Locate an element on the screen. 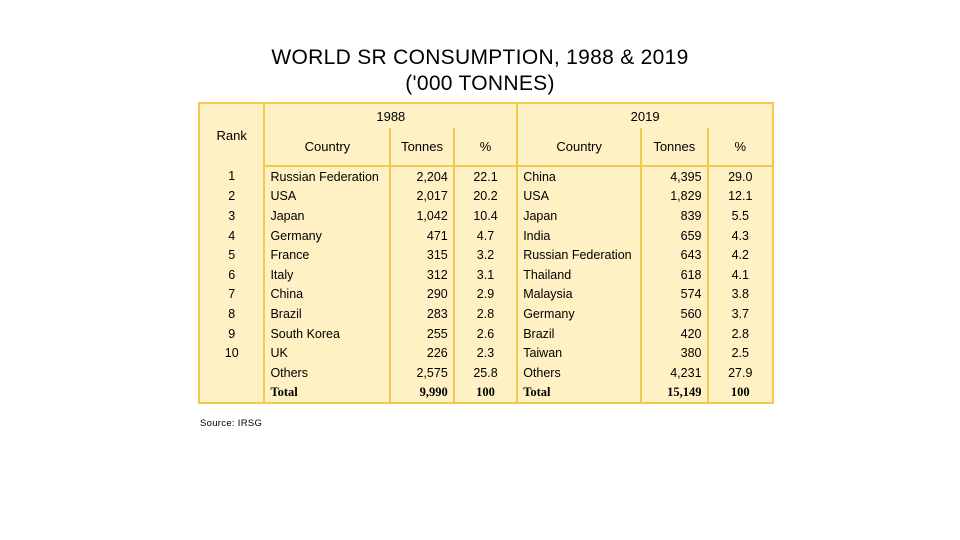 The image size is (960, 540). rank-cell: 6 is located at coordinates (231, 274).